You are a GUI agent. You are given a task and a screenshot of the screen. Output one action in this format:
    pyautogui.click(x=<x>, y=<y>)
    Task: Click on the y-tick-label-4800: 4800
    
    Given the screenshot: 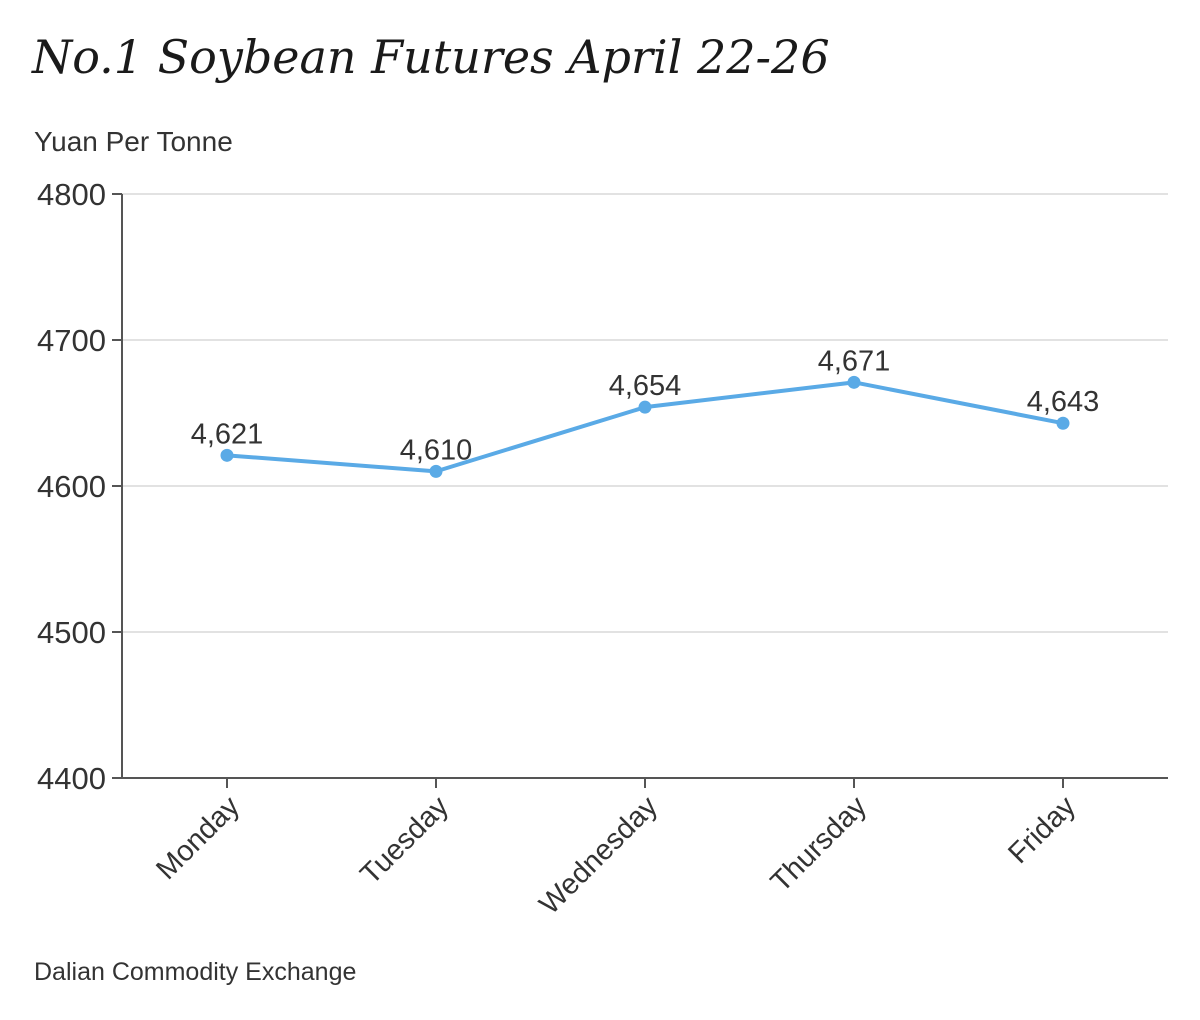 What is the action you would take?
    pyautogui.click(x=71, y=194)
    